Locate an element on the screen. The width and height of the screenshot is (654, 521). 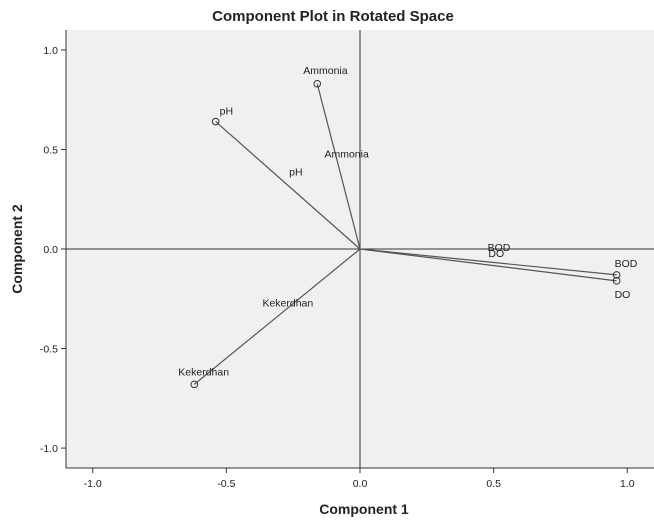
point-label: DO is located at coordinates (623, 295).